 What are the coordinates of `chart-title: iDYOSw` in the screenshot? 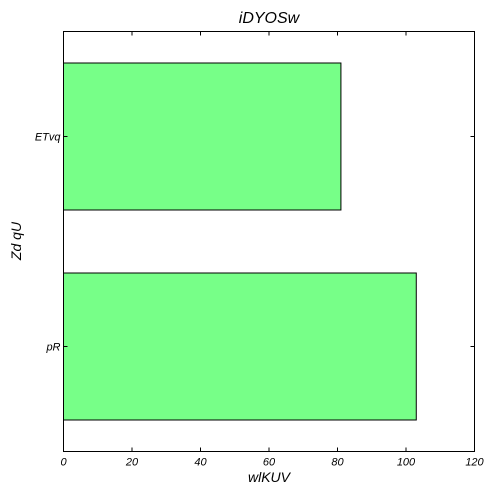 It's located at (270, 18).